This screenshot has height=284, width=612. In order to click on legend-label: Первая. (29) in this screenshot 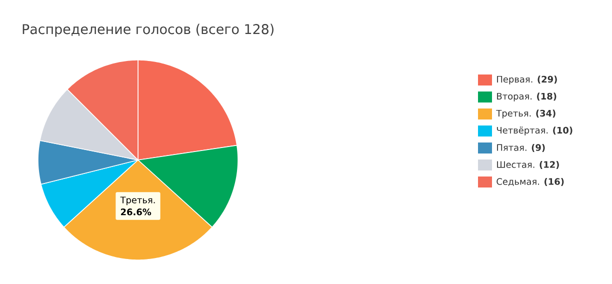, I will do `click(527, 80)`.